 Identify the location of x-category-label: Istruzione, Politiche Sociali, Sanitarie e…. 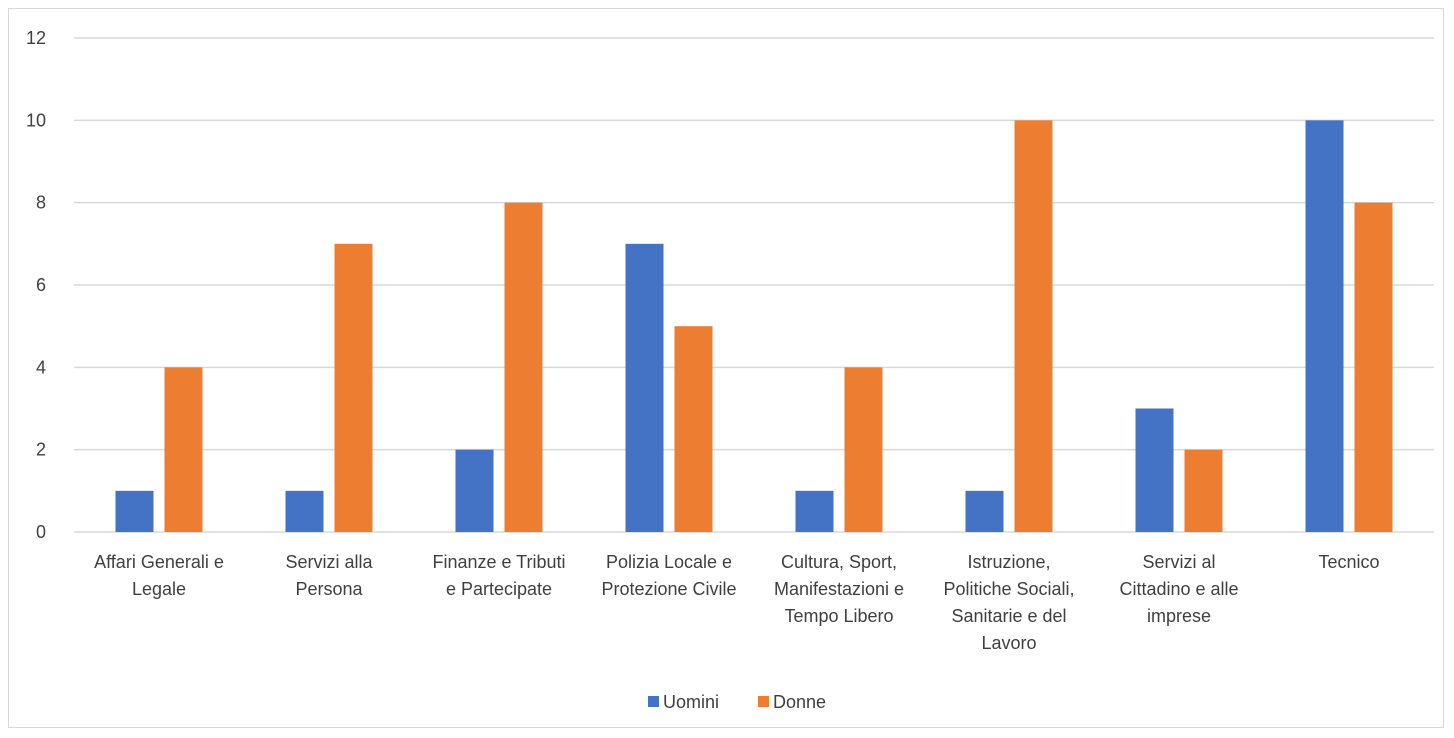
(1008, 602).